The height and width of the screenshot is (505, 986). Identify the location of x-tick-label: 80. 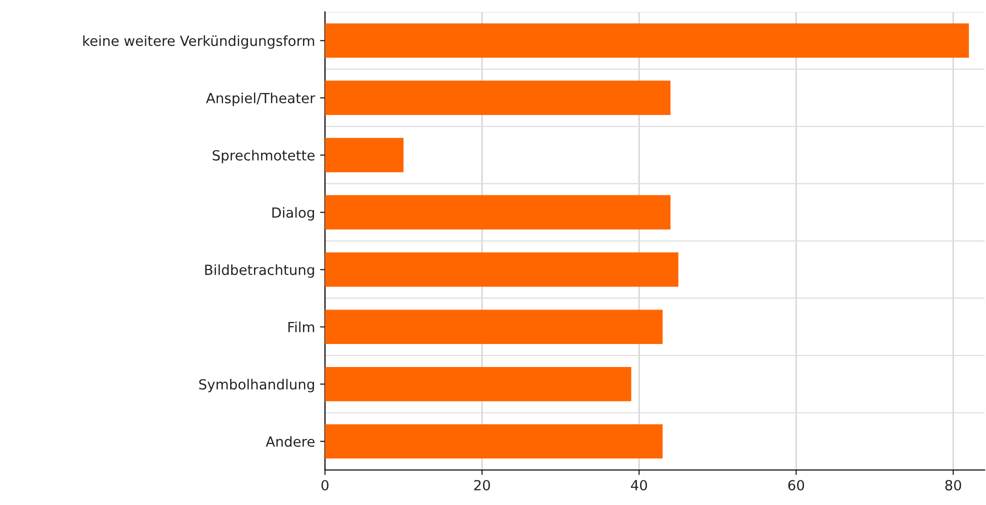
(953, 485).